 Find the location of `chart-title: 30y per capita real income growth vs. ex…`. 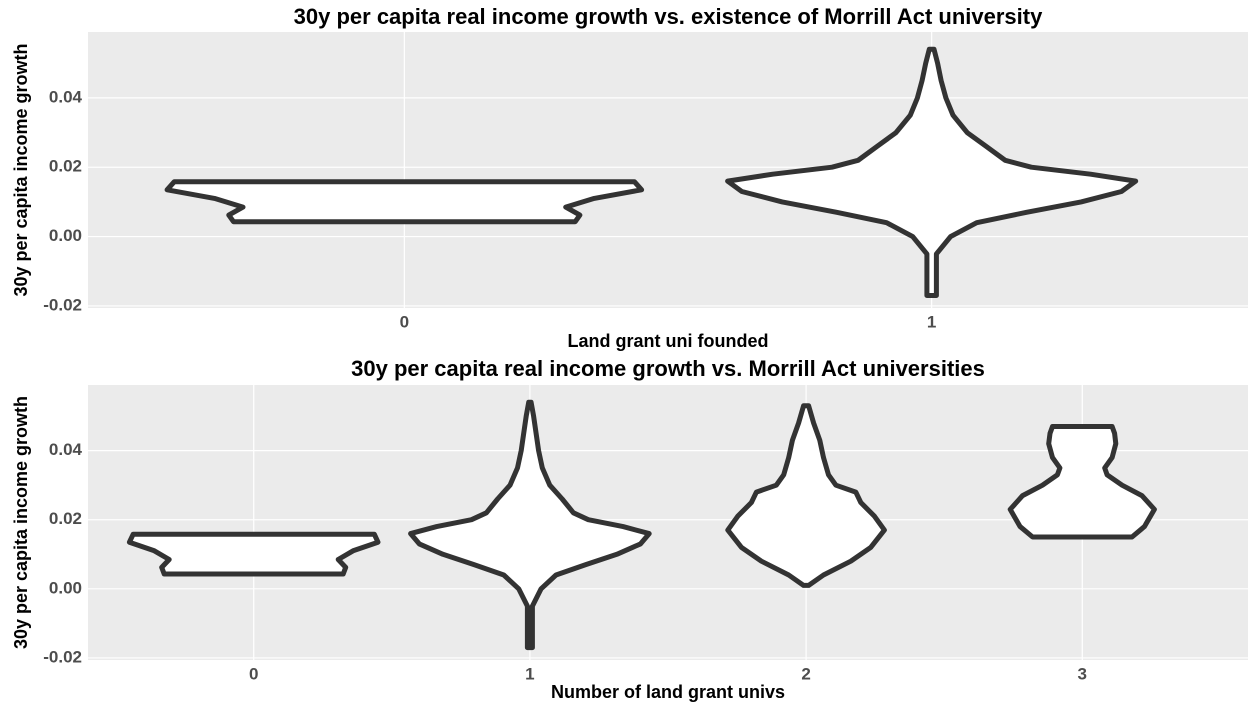

chart-title: 30y per capita real income growth vs. ex… is located at coordinates (668, 16).